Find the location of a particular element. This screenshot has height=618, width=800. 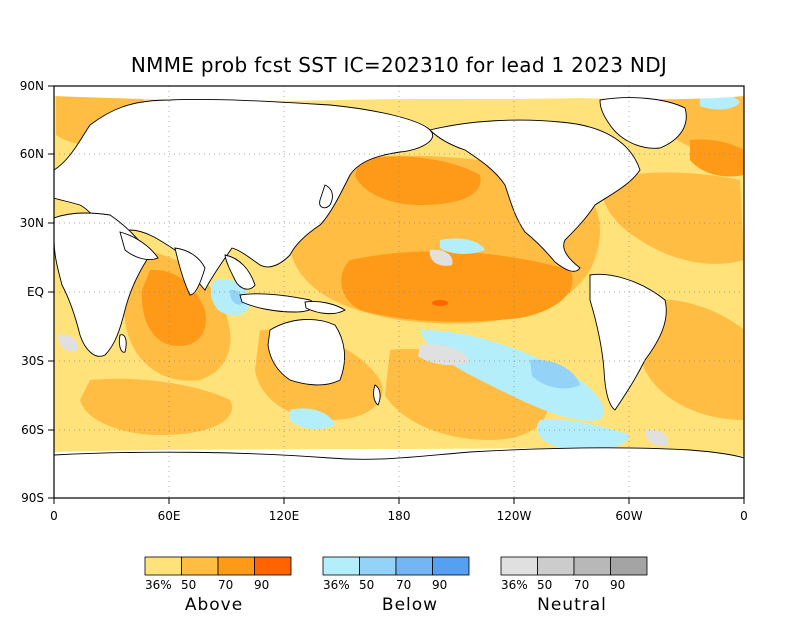

x-tick: 120E is located at coordinates (284, 516).